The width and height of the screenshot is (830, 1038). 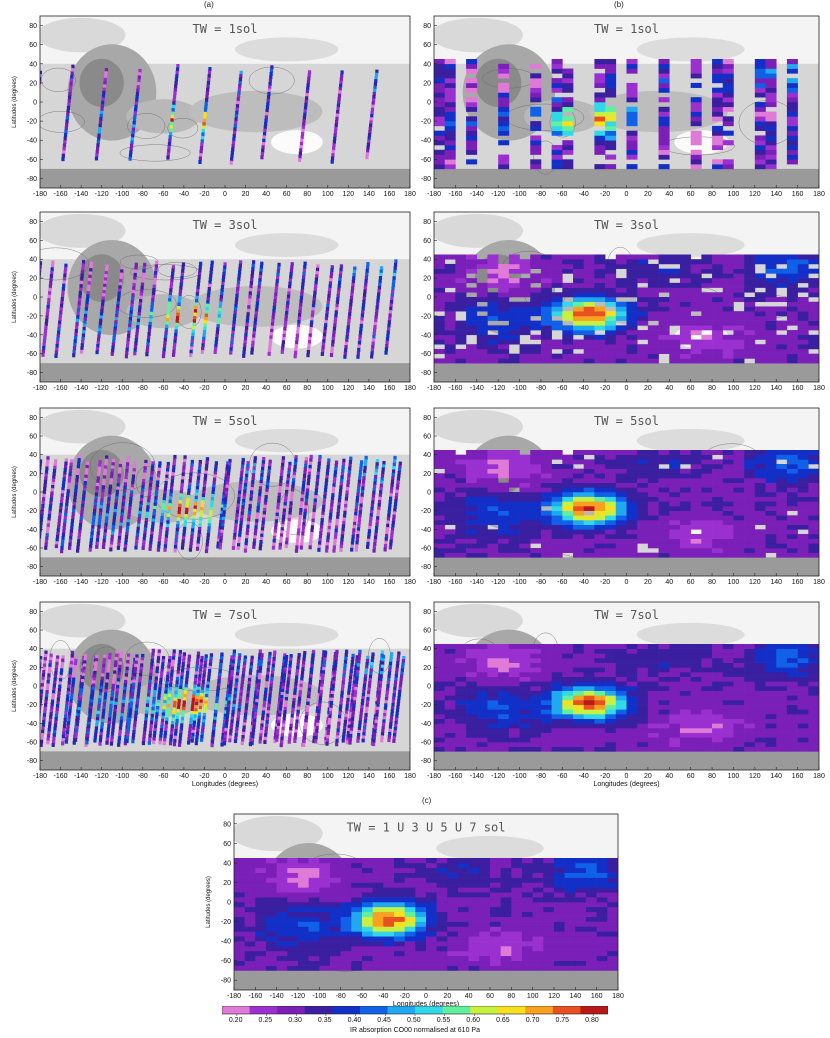 What do you see at coordinates (605, 388) in the screenshot?
I see `x-tick-label: -20` at bounding box center [605, 388].